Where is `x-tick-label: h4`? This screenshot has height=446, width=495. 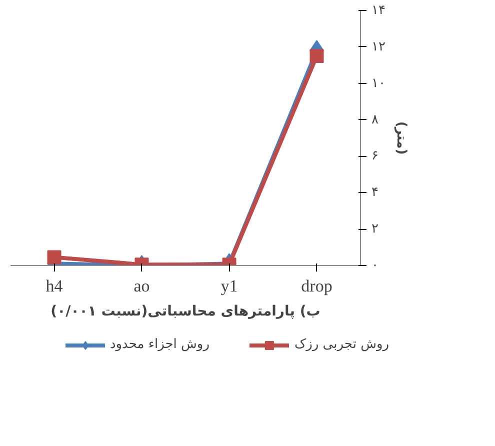 x-tick-label: h4 is located at coordinates (55, 286).